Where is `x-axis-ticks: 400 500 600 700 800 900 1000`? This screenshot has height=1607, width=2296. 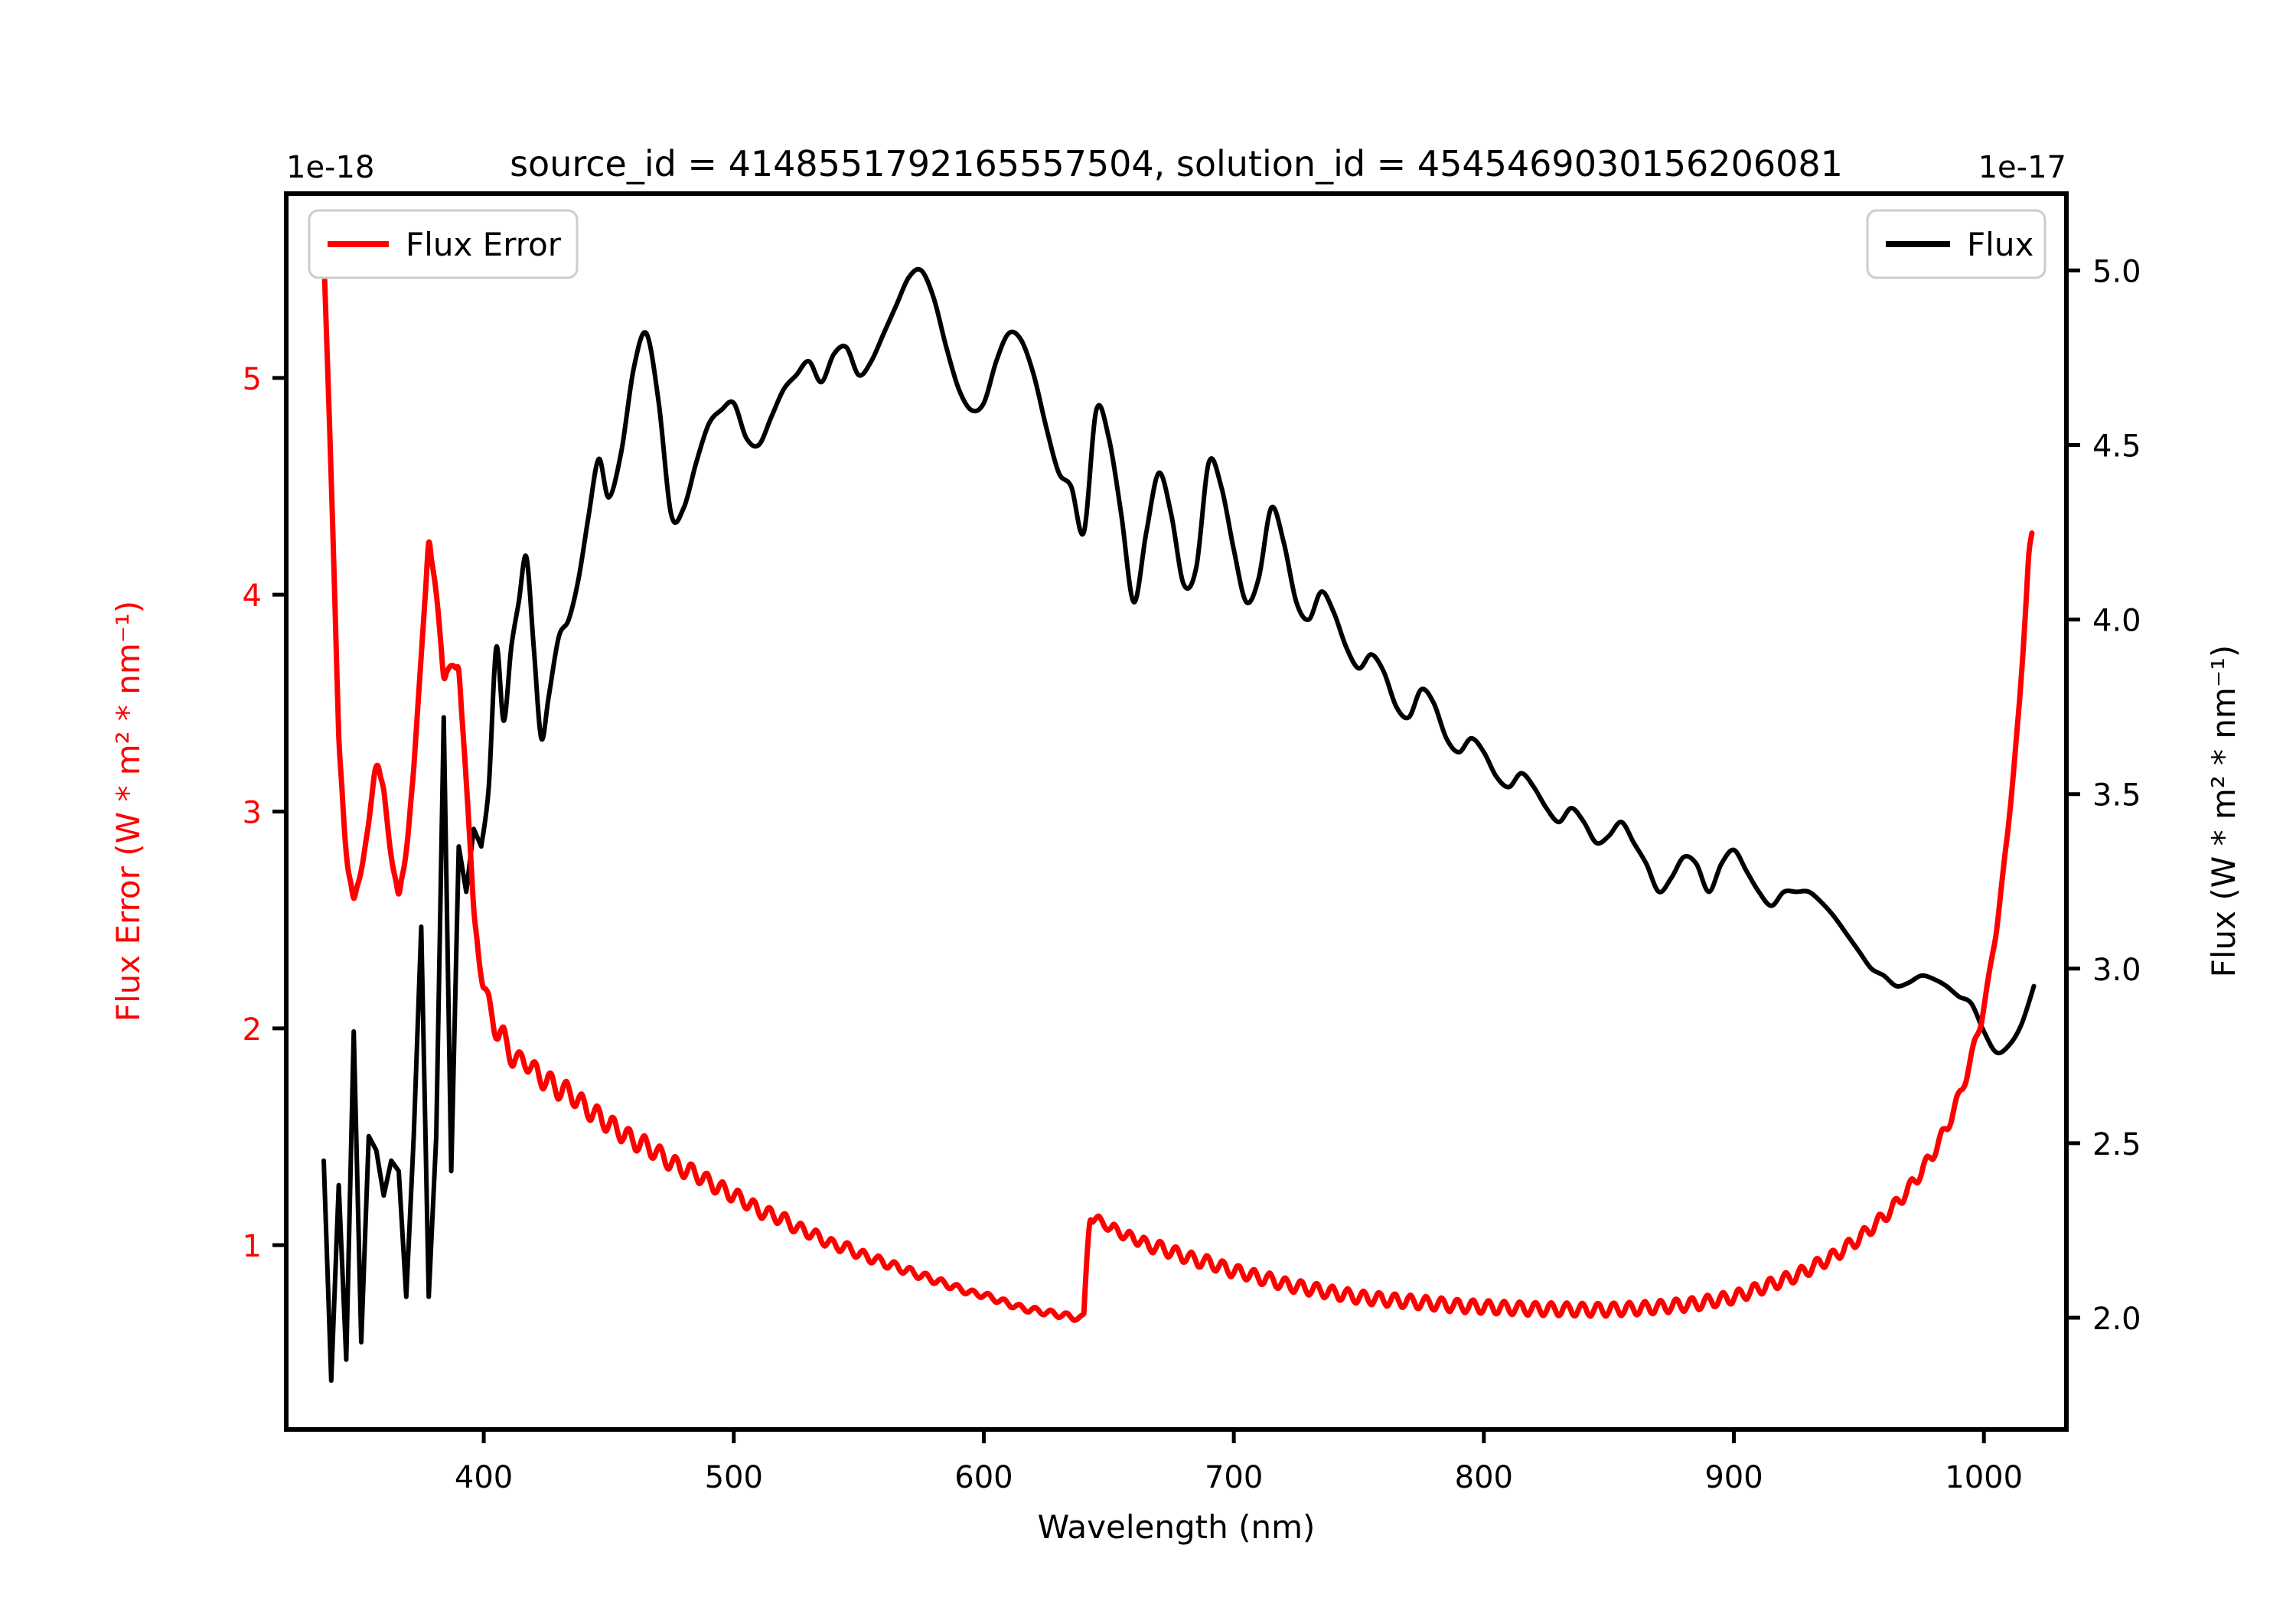
x-axis-ticks: 400 500 600 700 800 900 1000 is located at coordinates (1239, 1462).